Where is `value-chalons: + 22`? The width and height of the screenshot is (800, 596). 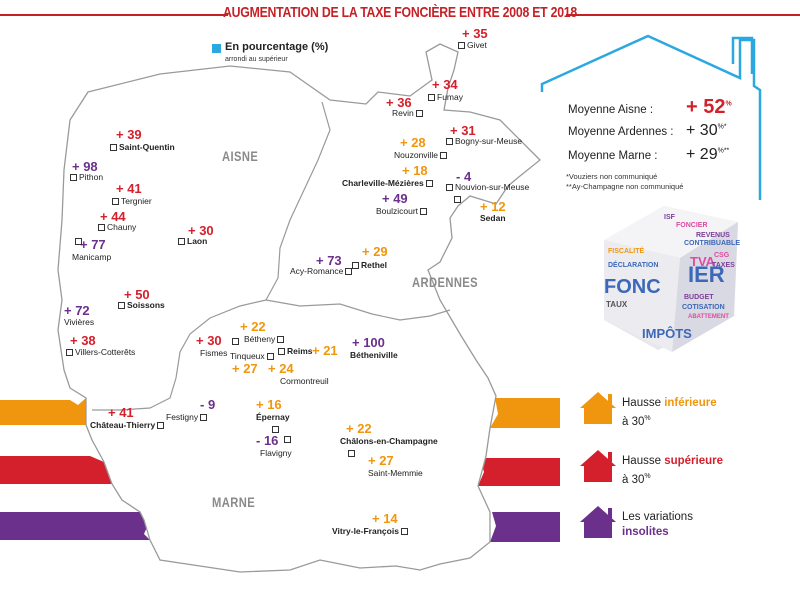 value-chalons: + 22 is located at coordinates (359, 428).